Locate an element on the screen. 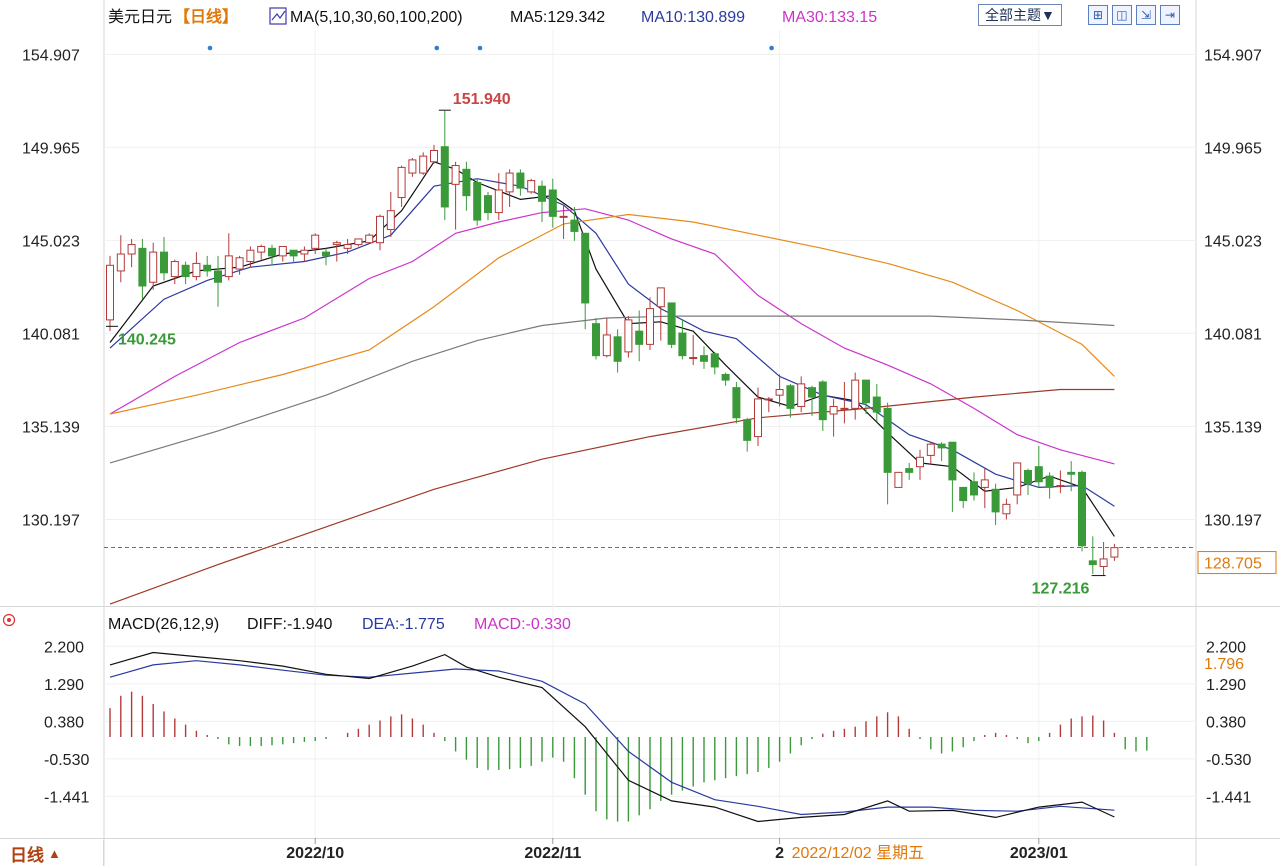 This screenshot has height=866, width=1280. event-dot is located at coordinates (437, 48).